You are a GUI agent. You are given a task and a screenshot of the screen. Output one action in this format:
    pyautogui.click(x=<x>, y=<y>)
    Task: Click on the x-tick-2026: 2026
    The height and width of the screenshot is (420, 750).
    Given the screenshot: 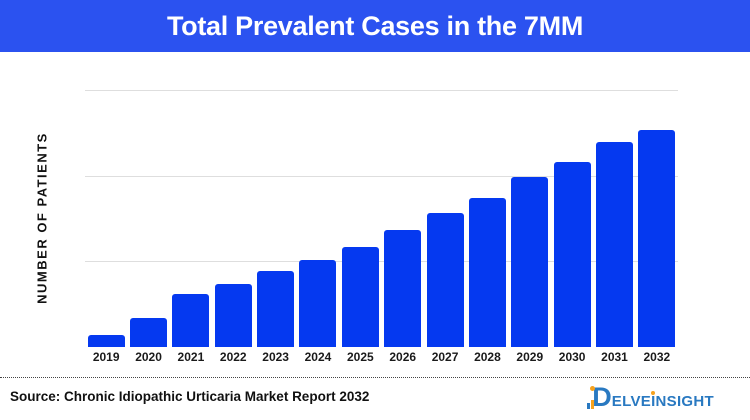 What is the action you would take?
    pyautogui.click(x=403, y=357)
    